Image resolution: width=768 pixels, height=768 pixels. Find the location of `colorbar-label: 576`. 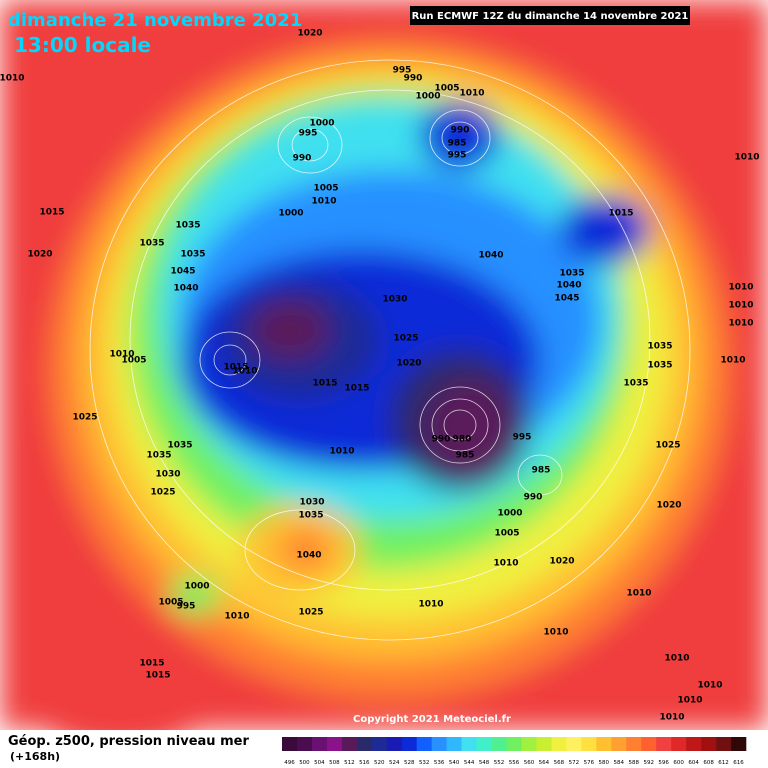

colorbar-label: 576 is located at coordinates (589, 763).